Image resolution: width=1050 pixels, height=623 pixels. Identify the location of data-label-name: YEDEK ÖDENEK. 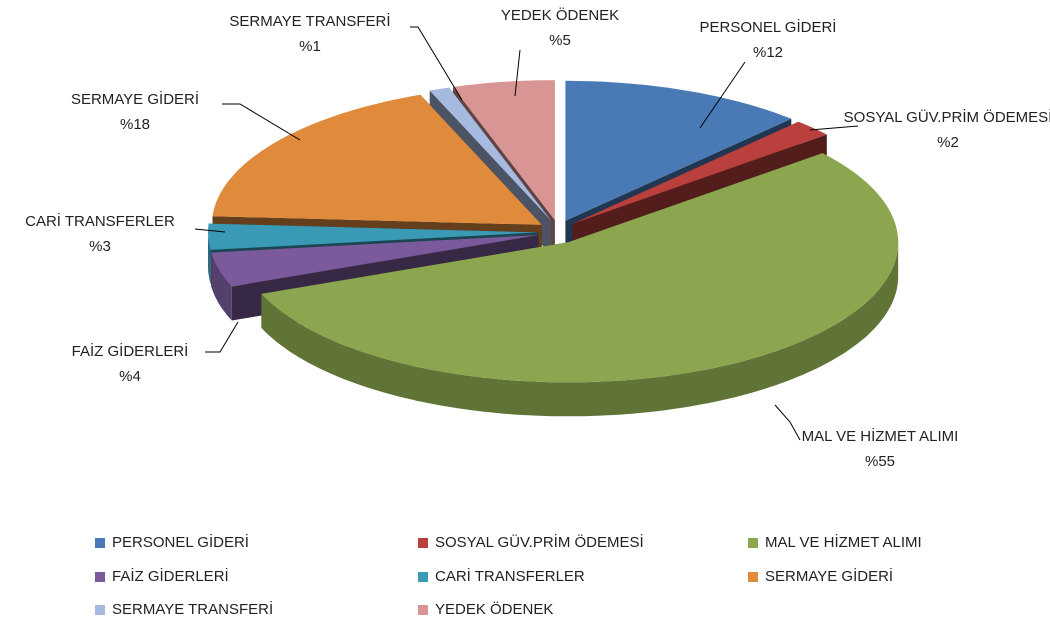
(560, 15).